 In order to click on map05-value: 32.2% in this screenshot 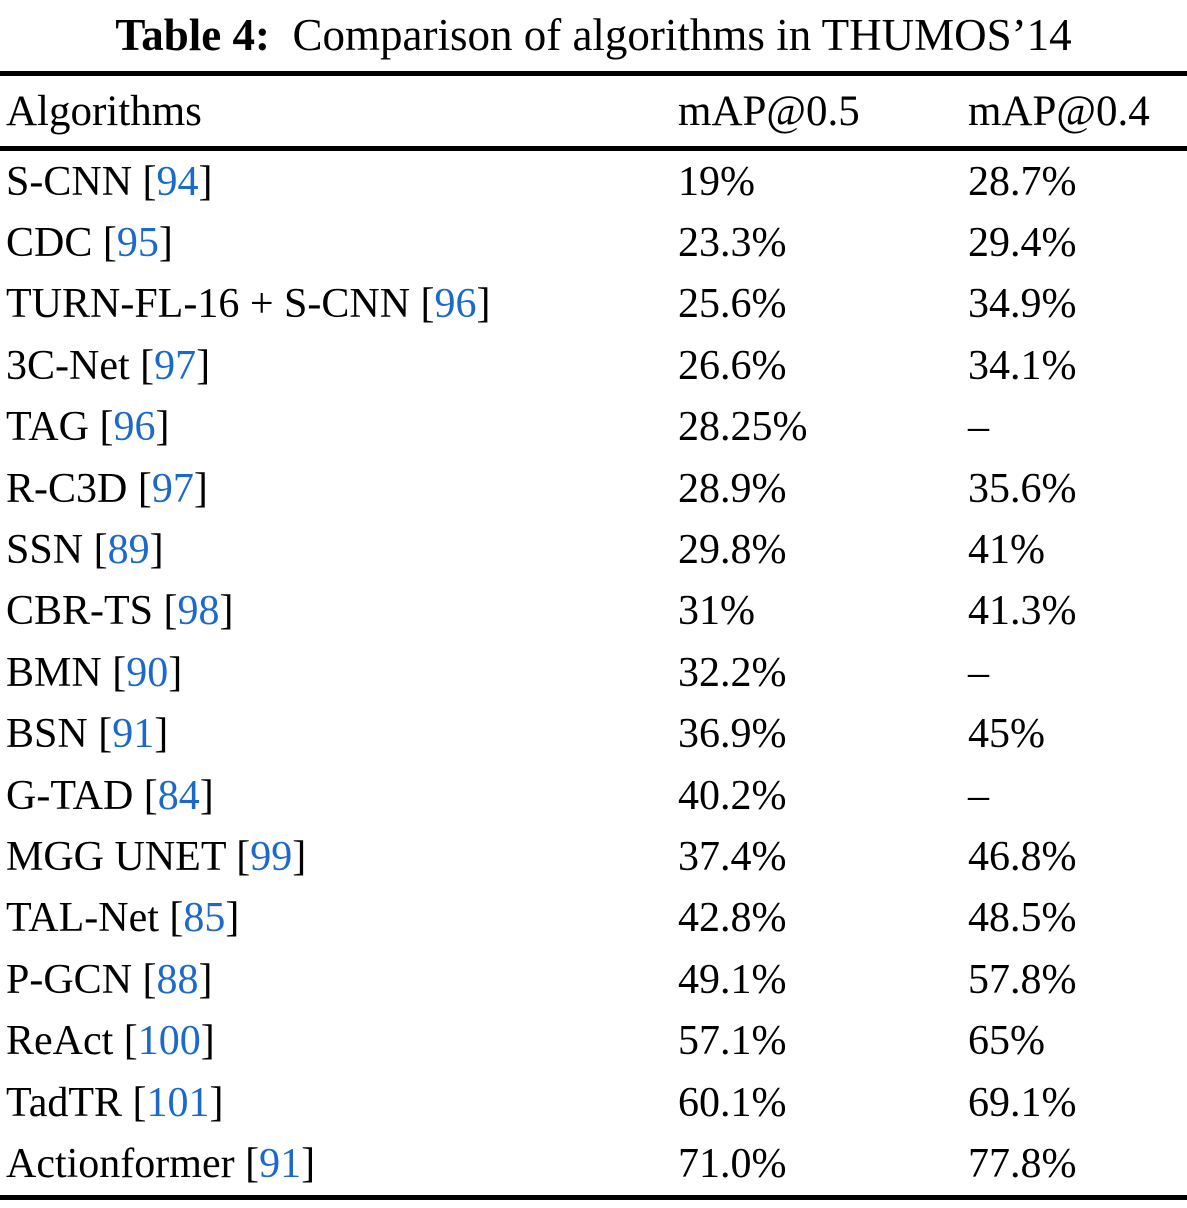, I will do `click(732, 672)`.